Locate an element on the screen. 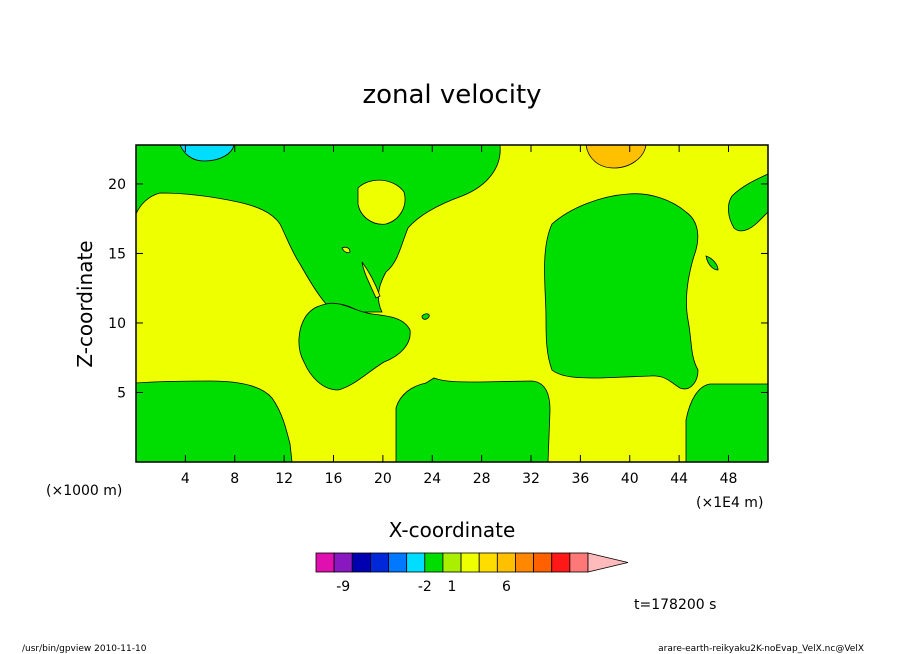 The height and width of the screenshot is (654, 904). x-tick-label: 20 is located at coordinates (383, 479).